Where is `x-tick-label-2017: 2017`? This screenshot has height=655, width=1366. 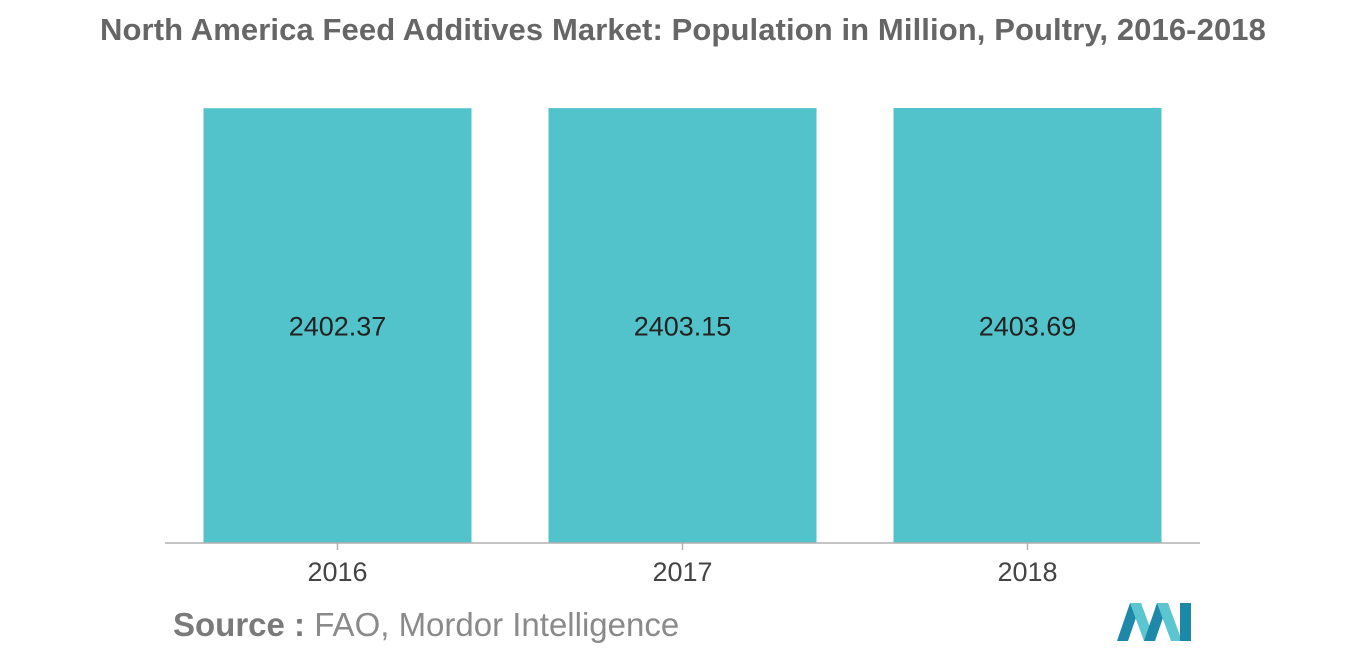 x-tick-label-2017: 2017 is located at coordinates (682, 572).